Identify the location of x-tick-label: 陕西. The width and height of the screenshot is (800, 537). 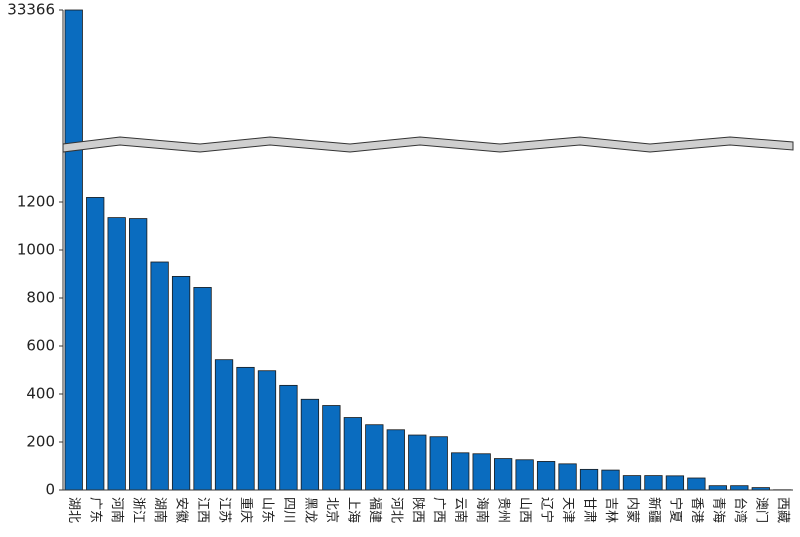
(417, 510).